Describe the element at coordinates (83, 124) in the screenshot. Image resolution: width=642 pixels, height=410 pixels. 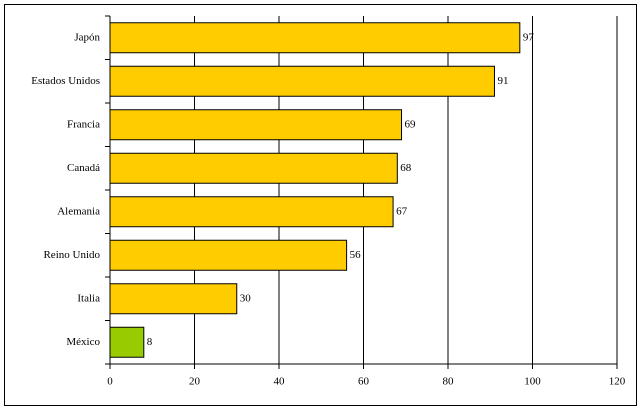
I see `y-tick-label: Francia` at that location.